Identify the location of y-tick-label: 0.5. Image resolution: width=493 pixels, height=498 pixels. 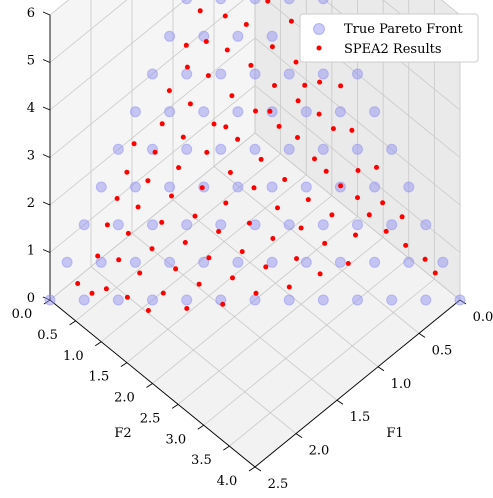
(47, 335).